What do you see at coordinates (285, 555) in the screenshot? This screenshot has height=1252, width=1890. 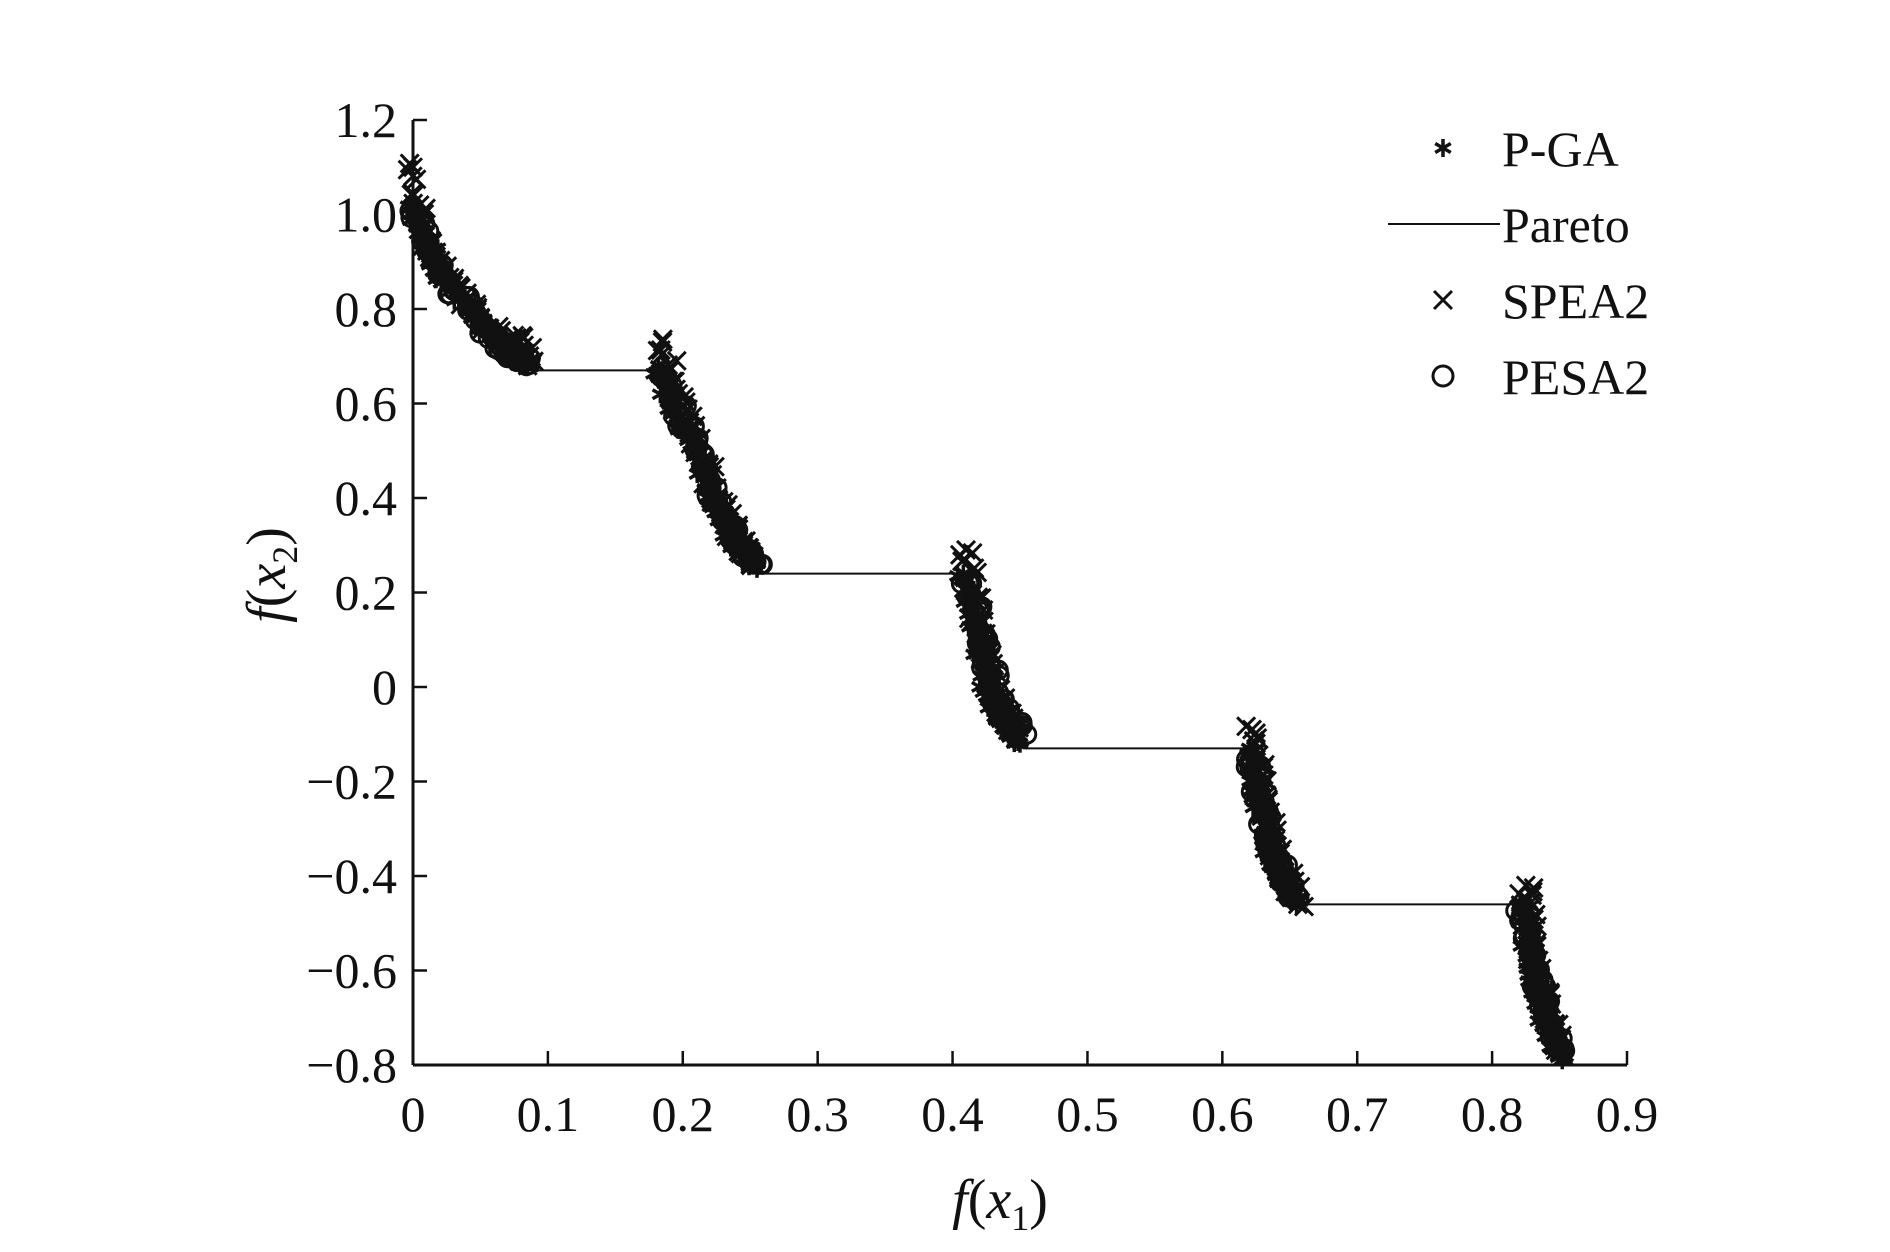 I see `y-title-sub: 2` at bounding box center [285, 555].